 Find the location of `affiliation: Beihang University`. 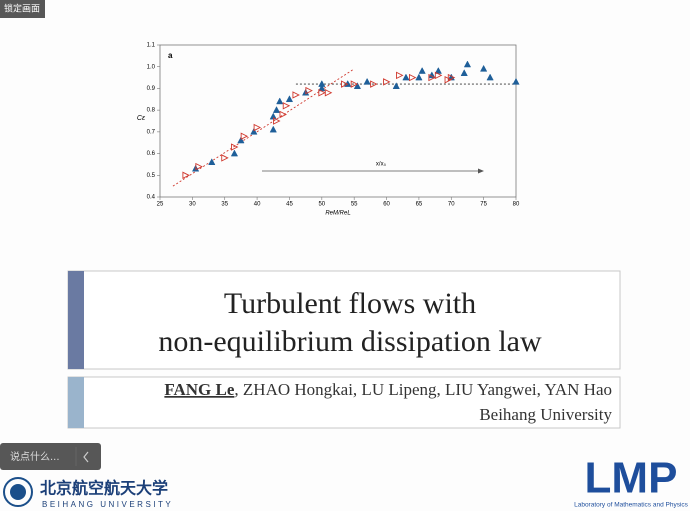

affiliation: Beihang University is located at coordinates (545, 414).